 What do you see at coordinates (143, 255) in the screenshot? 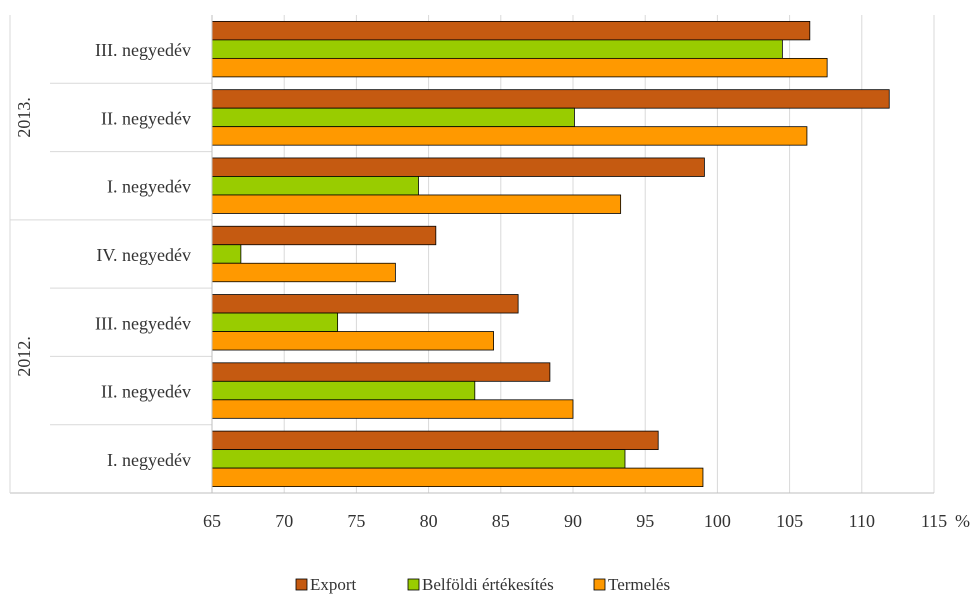
I see `category-label: IV. negyedév` at bounding box center [143, 255].